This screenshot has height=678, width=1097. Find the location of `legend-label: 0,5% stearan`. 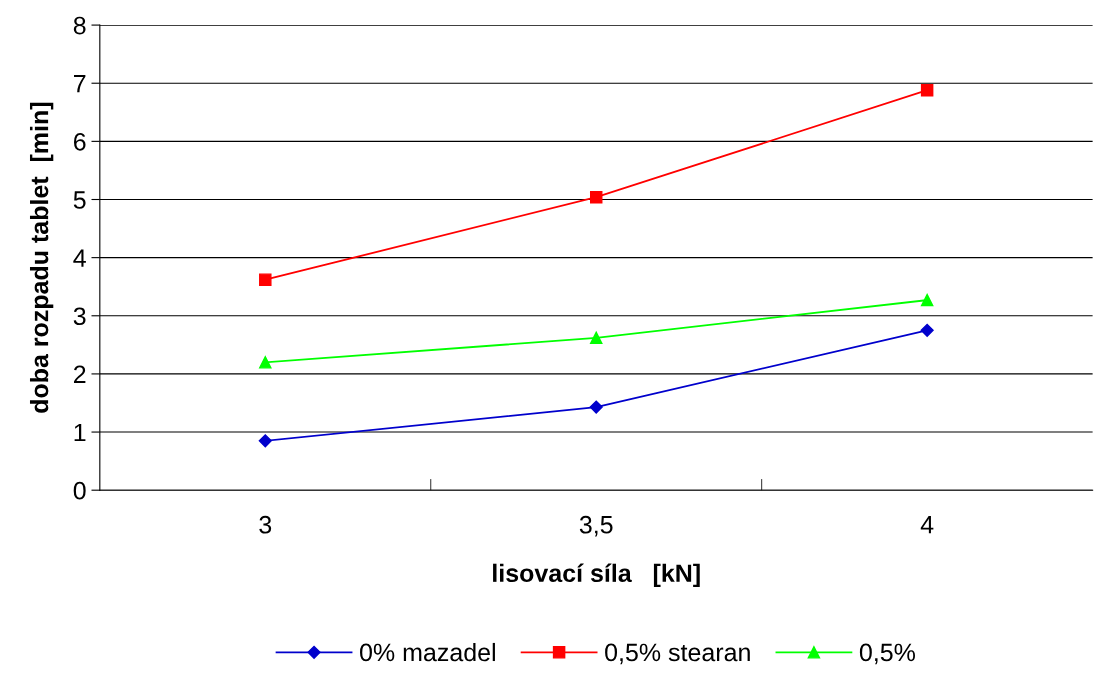

legend-label: 0,5% stearan is located at coordinates (677, 654).